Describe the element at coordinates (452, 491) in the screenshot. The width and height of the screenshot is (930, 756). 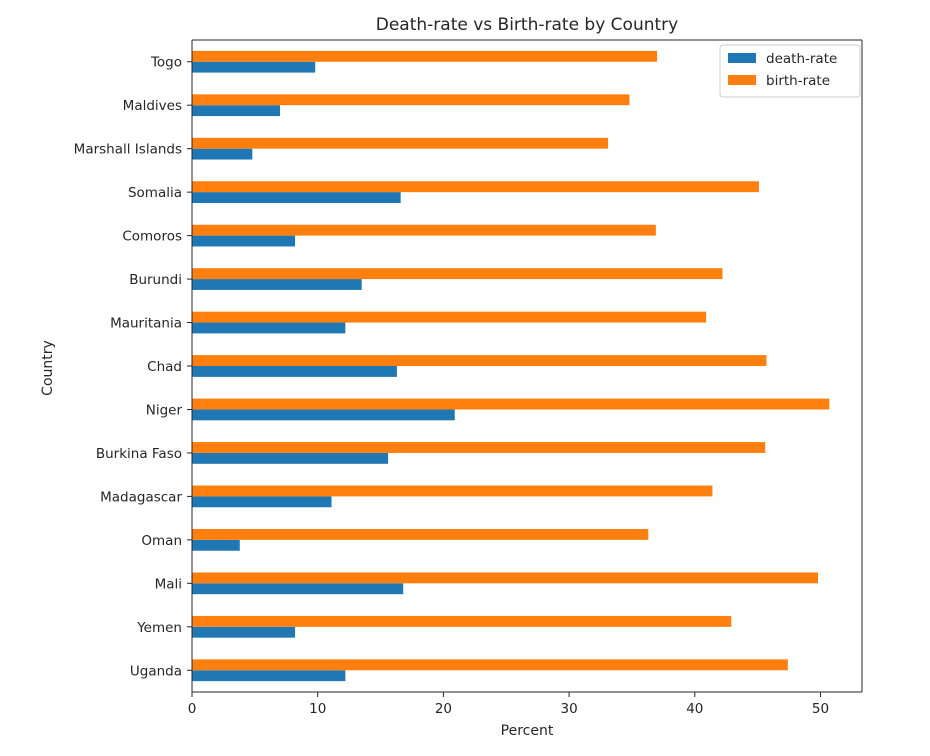
I see `bar-birth-rate-madagascar` at that location.